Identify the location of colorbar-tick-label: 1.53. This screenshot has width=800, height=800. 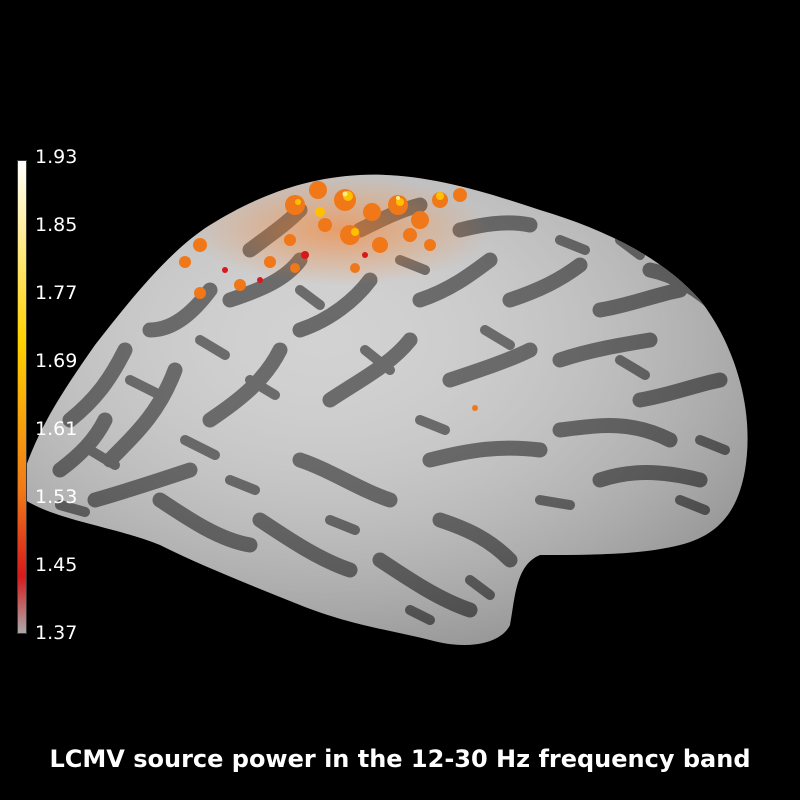
(56, 497).